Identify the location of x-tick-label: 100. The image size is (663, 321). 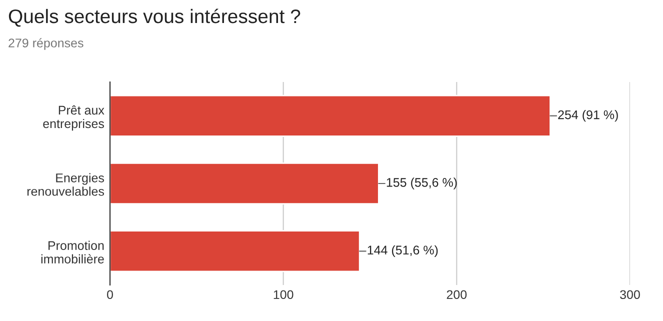
(284, 295).